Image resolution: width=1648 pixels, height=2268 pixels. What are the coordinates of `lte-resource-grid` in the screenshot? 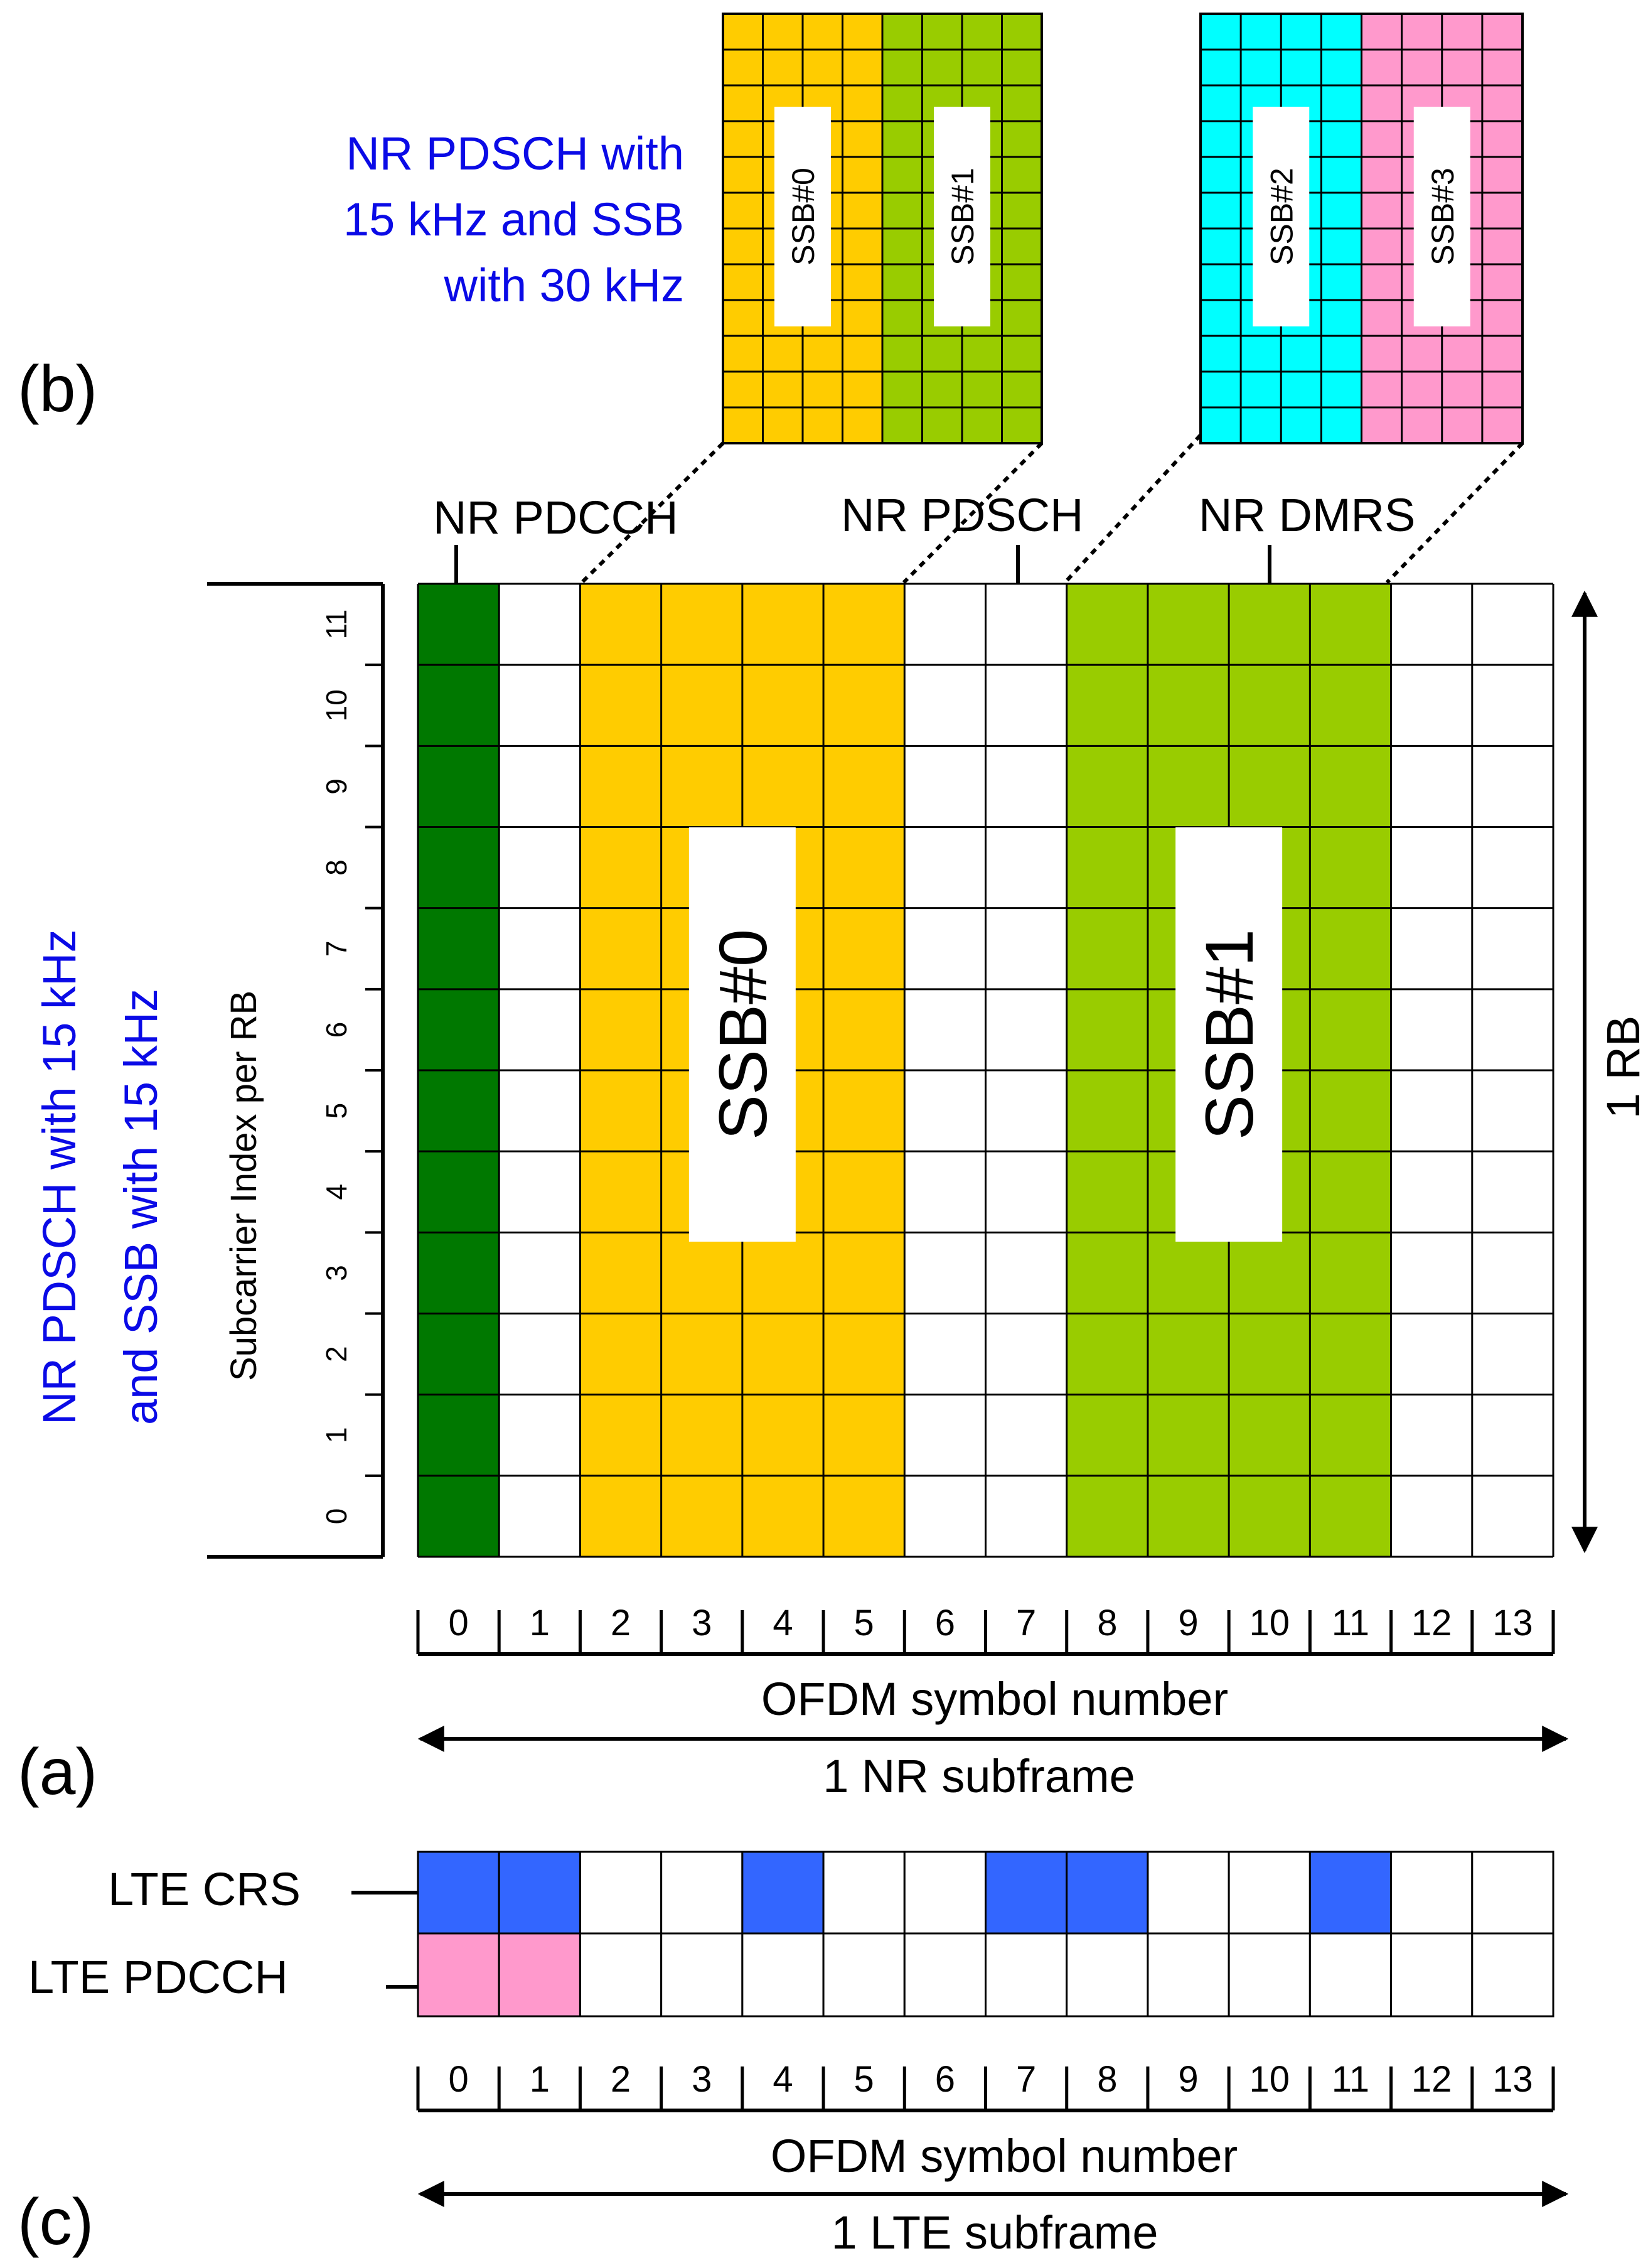 It's located at (986, 1934).